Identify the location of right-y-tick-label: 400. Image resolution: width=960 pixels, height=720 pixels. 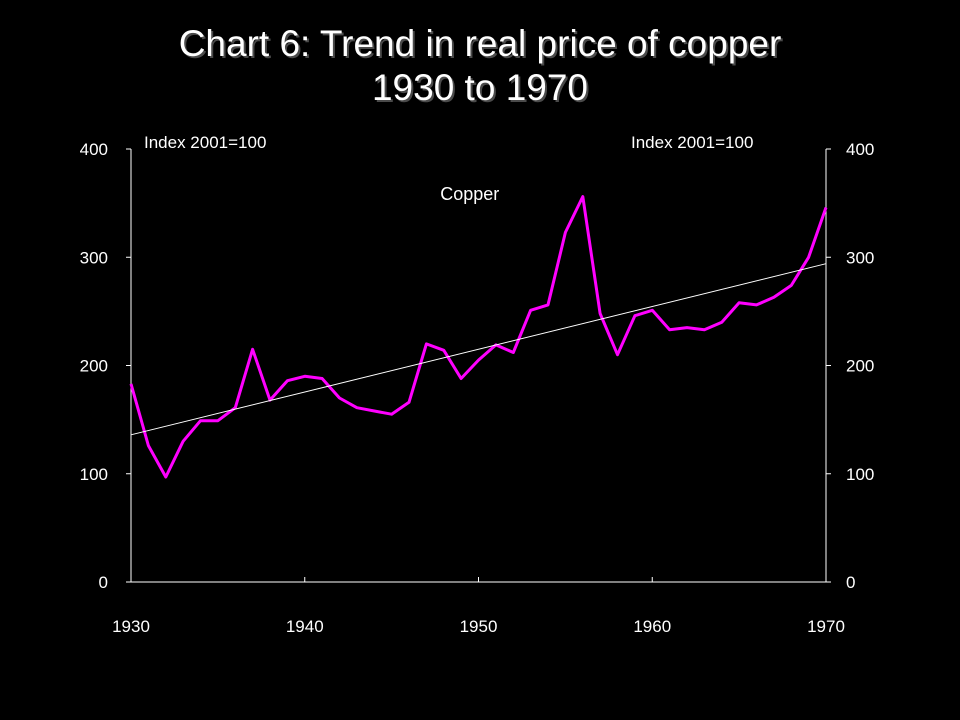
(860, 149).